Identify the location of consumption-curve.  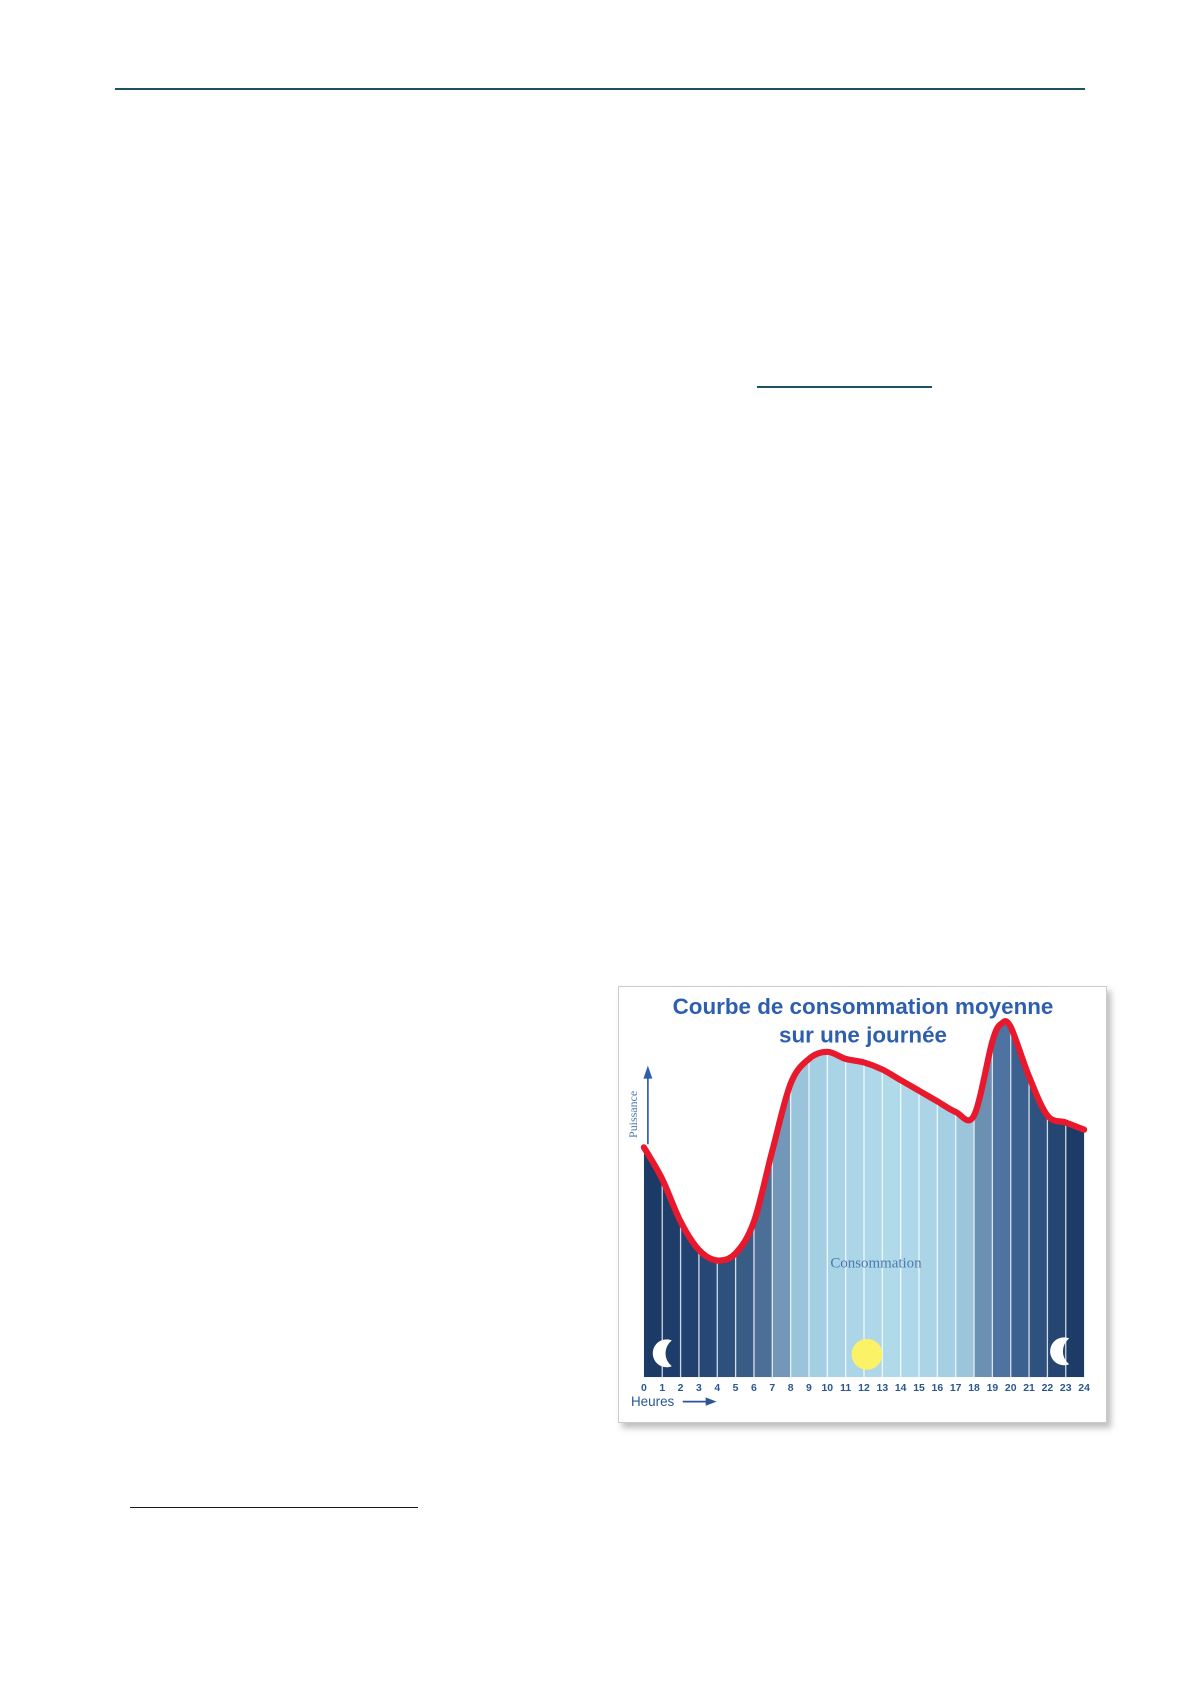
(864, 1141).